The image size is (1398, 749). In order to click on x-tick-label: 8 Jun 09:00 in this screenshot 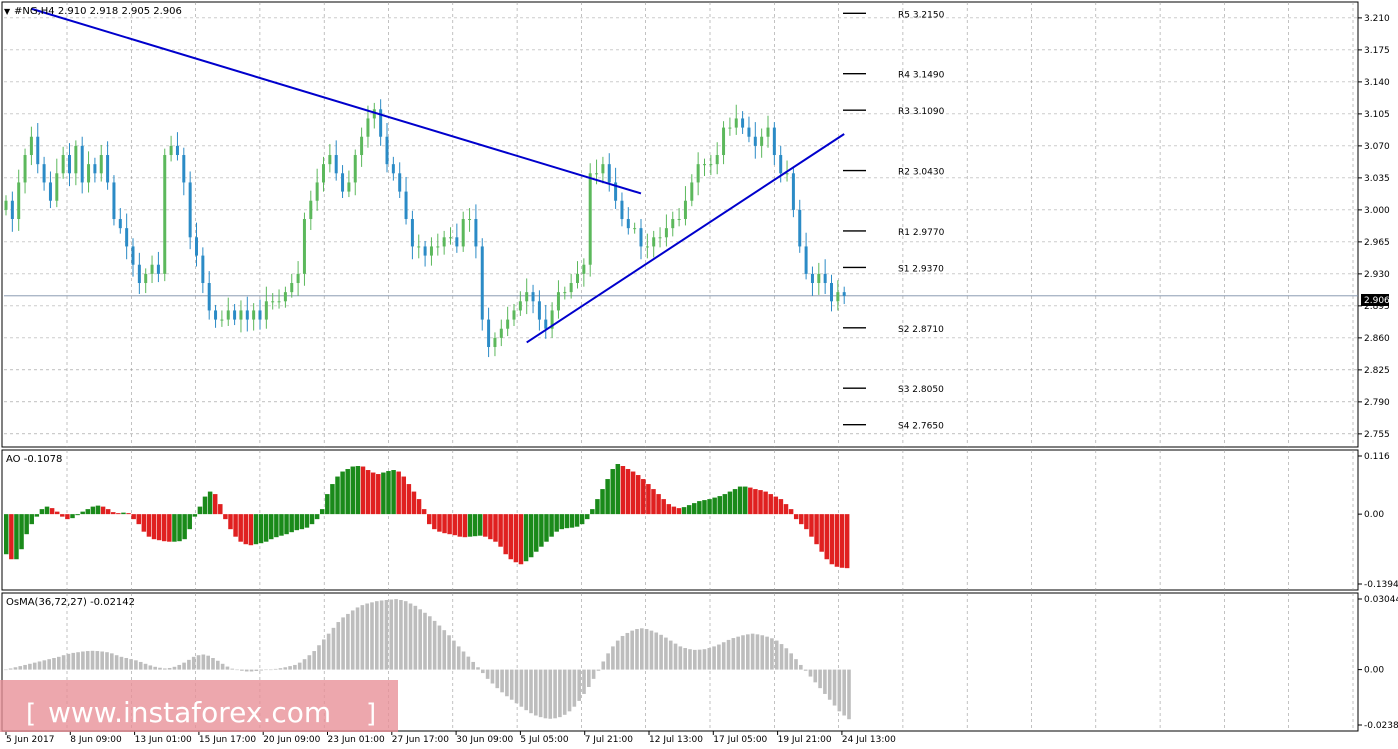, I will do `click(96, 740)`.